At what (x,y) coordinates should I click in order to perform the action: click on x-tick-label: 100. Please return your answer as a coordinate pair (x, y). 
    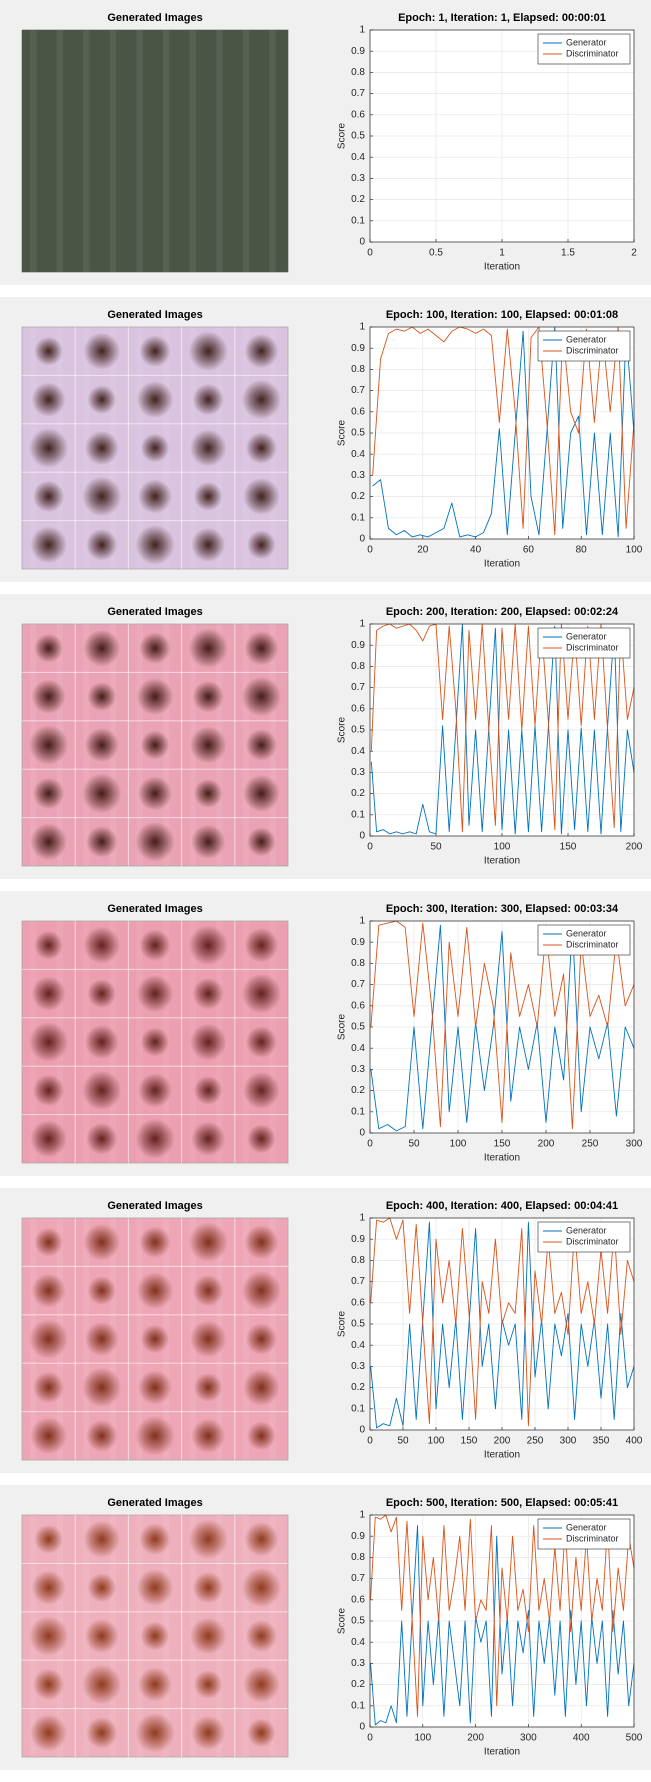
    Looking at the image, I should click on (436, 1441).